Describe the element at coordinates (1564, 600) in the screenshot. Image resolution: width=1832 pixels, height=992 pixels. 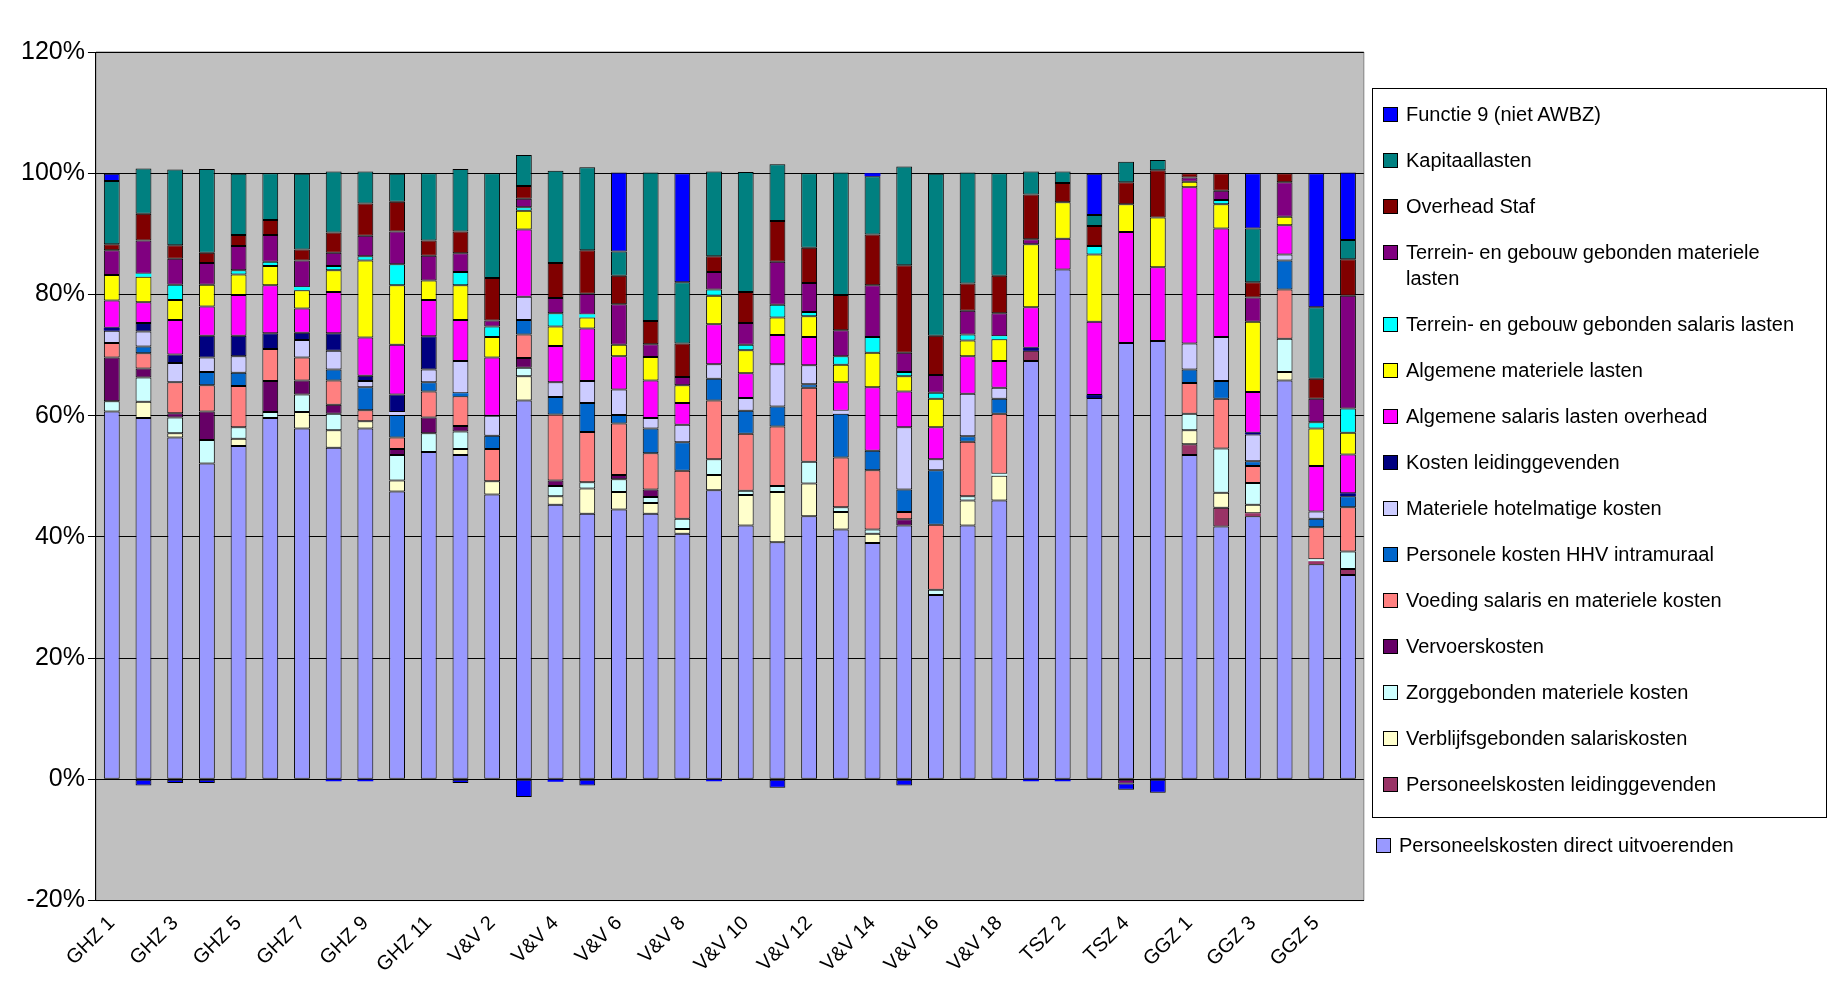
I see `legend-label: Voeding salaris en materiele kosten` at that location.